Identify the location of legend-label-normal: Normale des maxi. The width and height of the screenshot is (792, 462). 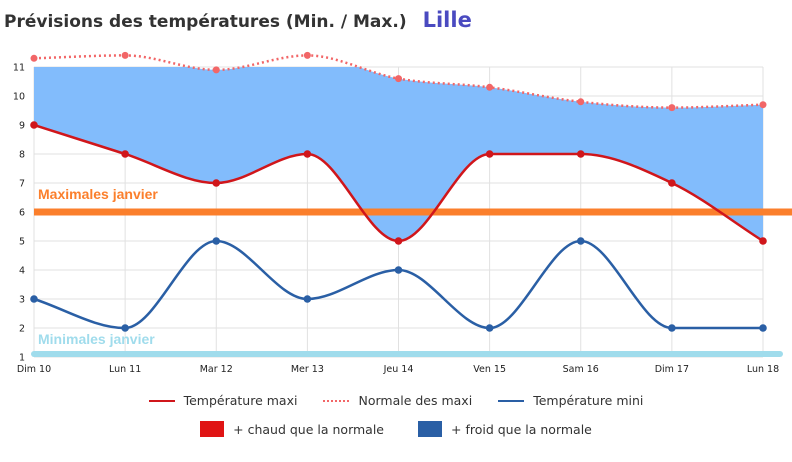
(415, 400).